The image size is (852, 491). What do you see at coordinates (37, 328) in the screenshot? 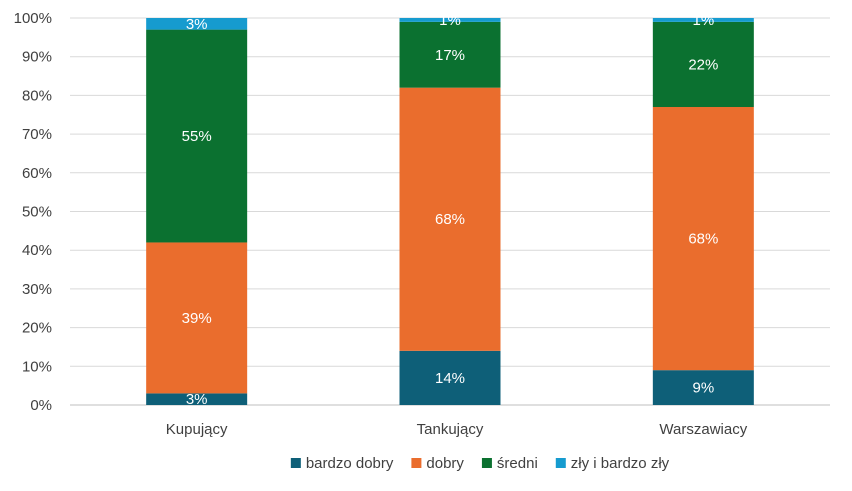
I see `y-tick-label: 20%` at bounding box center [37, 328].